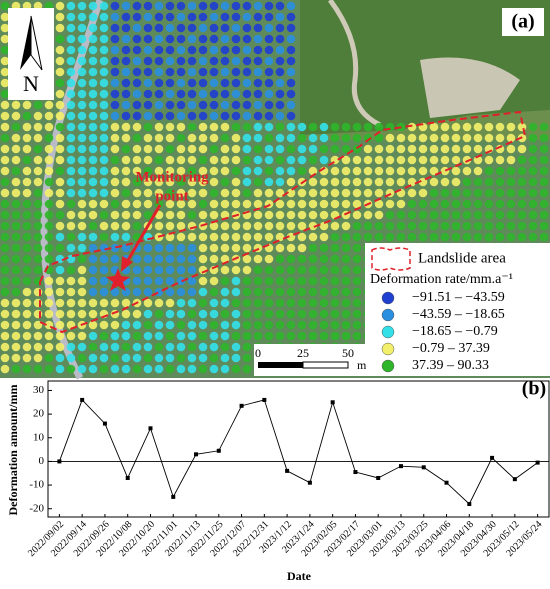 Image resolution: width=550 pixels, height=589 pixels. I want to click on scale-label: 25, so click(303, 353).